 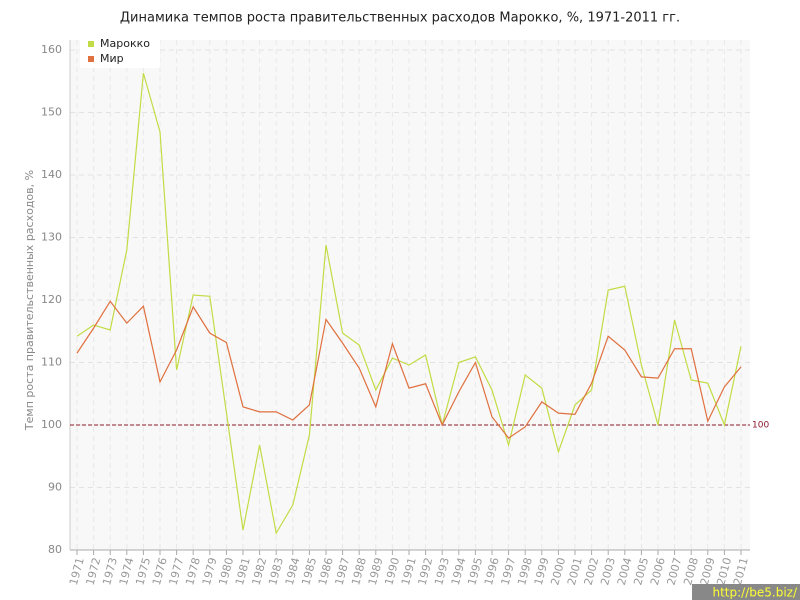 I want to click on watermark: http://be5.biz/, so click(x=754, y=593).